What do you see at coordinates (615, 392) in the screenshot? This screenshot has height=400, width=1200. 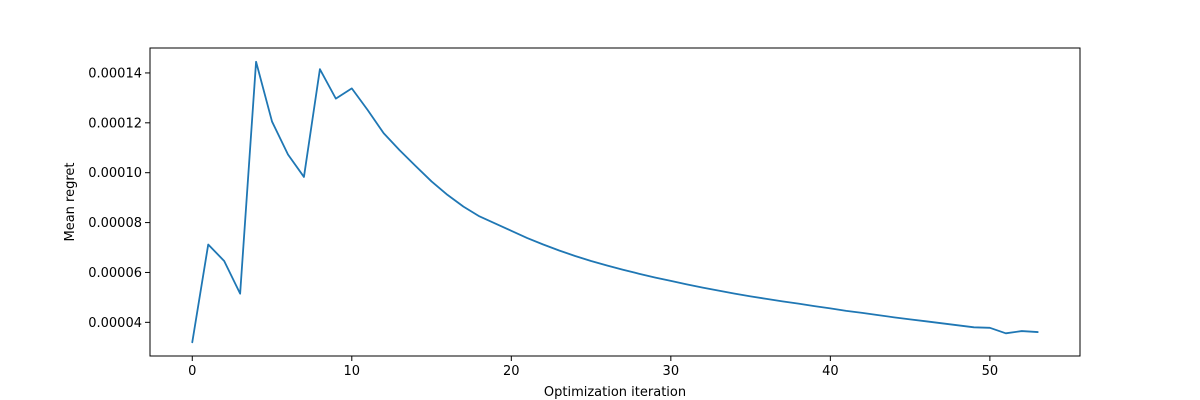 I see `x-axis-label: Optimization iteration` at bounding box center [615, 392].